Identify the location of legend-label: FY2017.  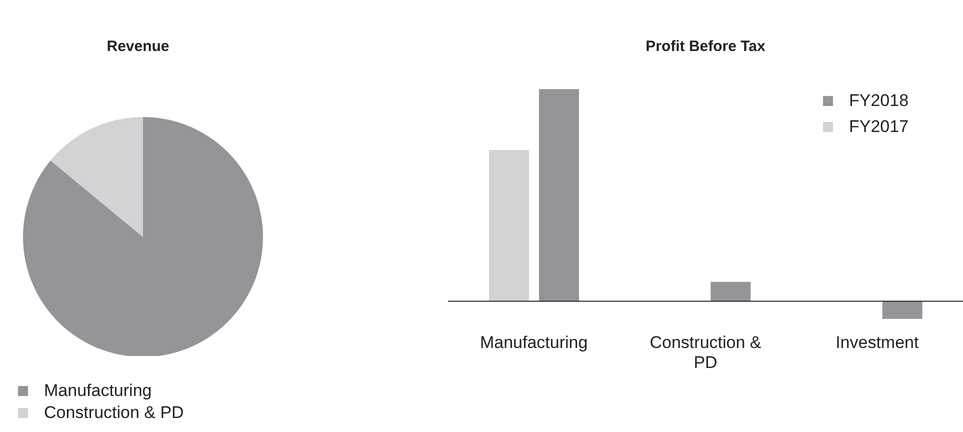
(879, 127).